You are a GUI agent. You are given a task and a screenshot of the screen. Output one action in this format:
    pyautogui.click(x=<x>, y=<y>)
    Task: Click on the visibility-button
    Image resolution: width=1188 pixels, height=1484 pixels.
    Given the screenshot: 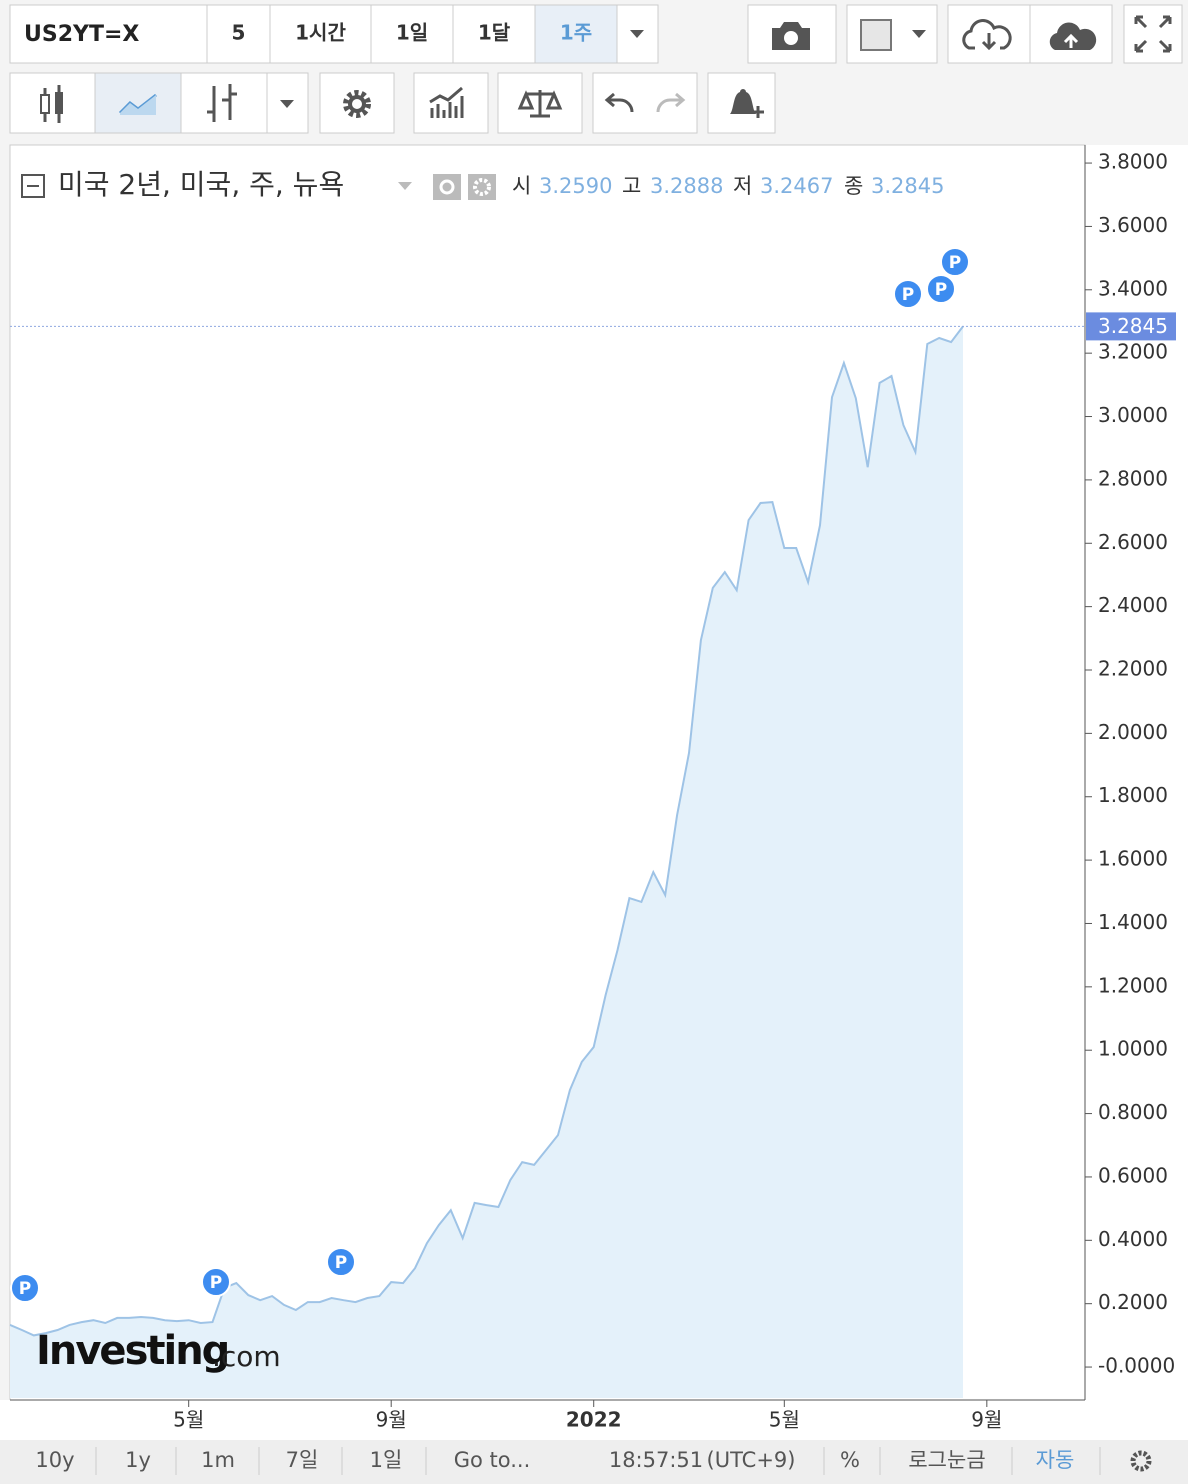 What is the action you would take?
    pyautogui.click(x=447, y=187)
    